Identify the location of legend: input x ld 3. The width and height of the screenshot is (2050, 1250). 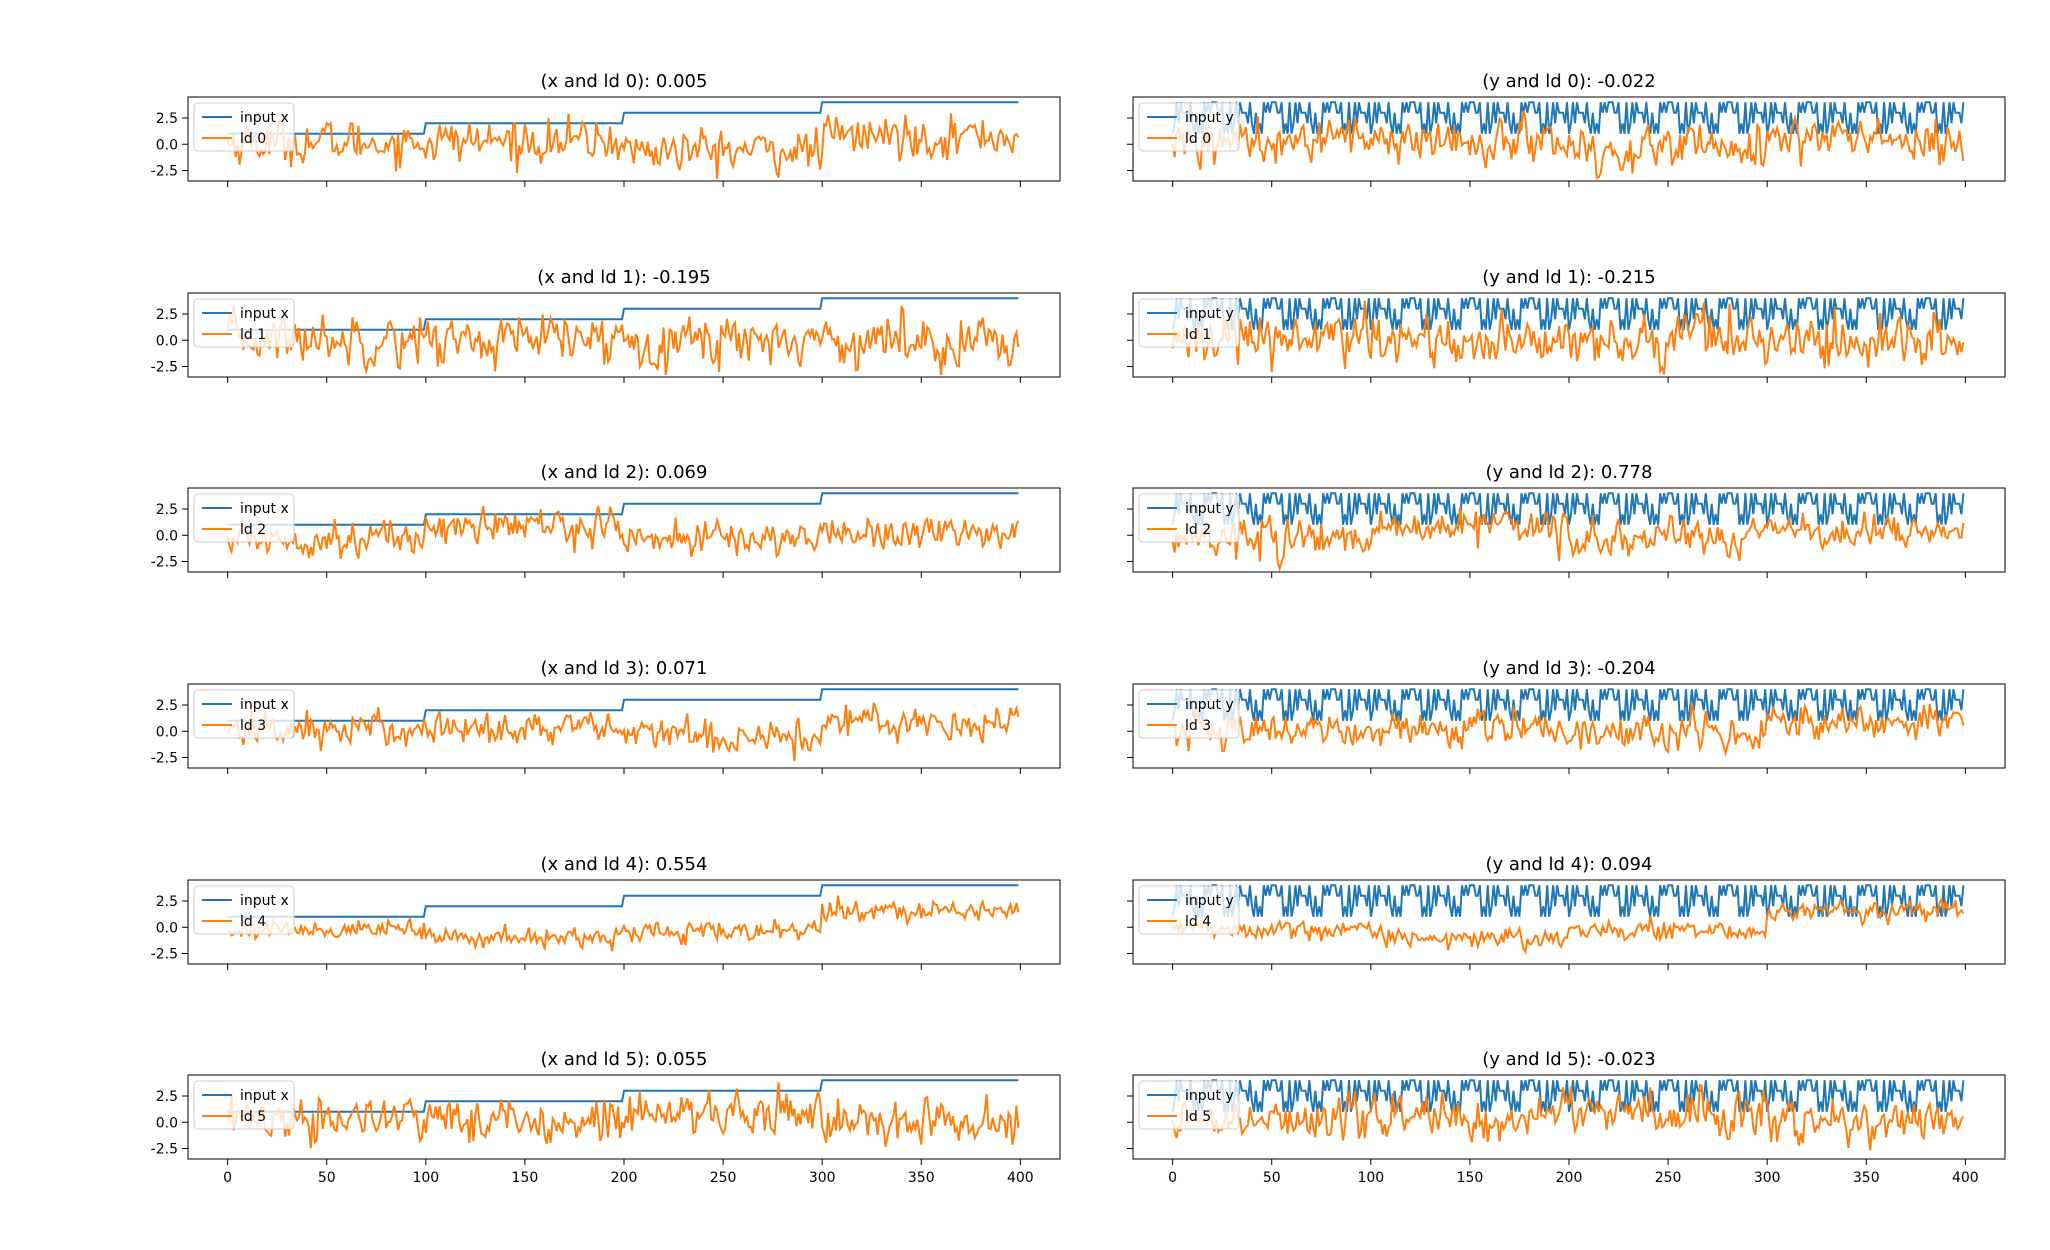
(244, 714).